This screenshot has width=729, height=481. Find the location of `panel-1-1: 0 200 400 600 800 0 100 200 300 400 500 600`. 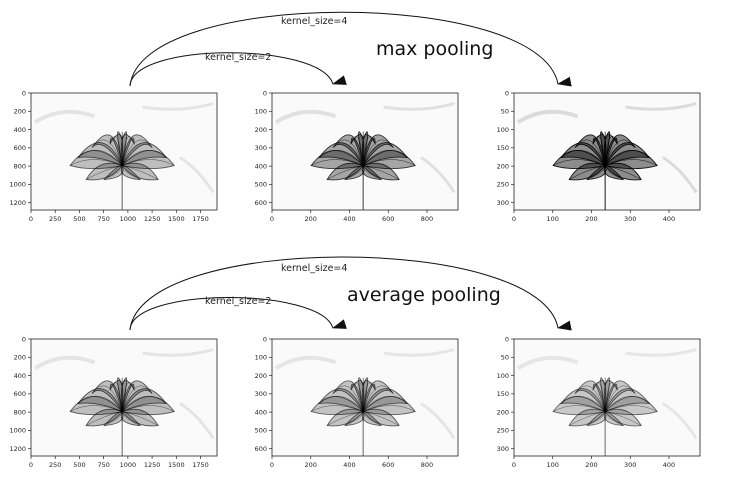

panel-1-1: 0 200 400 600 800 0 100 200 300 400 500 600 is located at coordinates (357, 402).